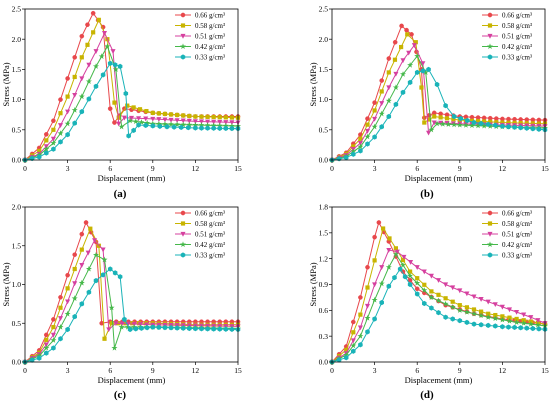 The height and width of the screenshot is (404, 550). I want to click on x-axis-label: Displacement (mm), so click(132, 380).